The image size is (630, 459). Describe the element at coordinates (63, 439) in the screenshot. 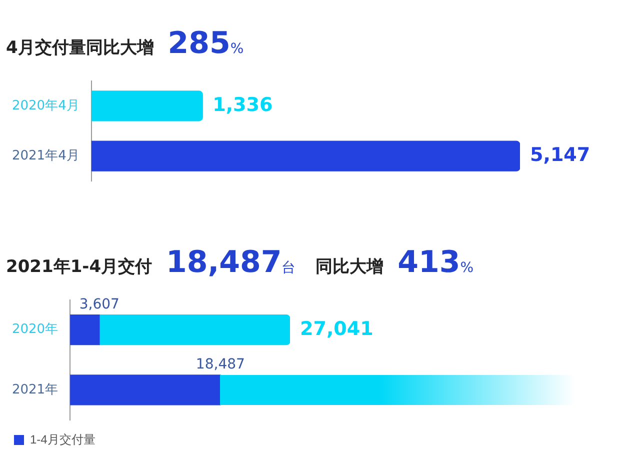

I see `legend-label: 1-4月交付量` at that location.